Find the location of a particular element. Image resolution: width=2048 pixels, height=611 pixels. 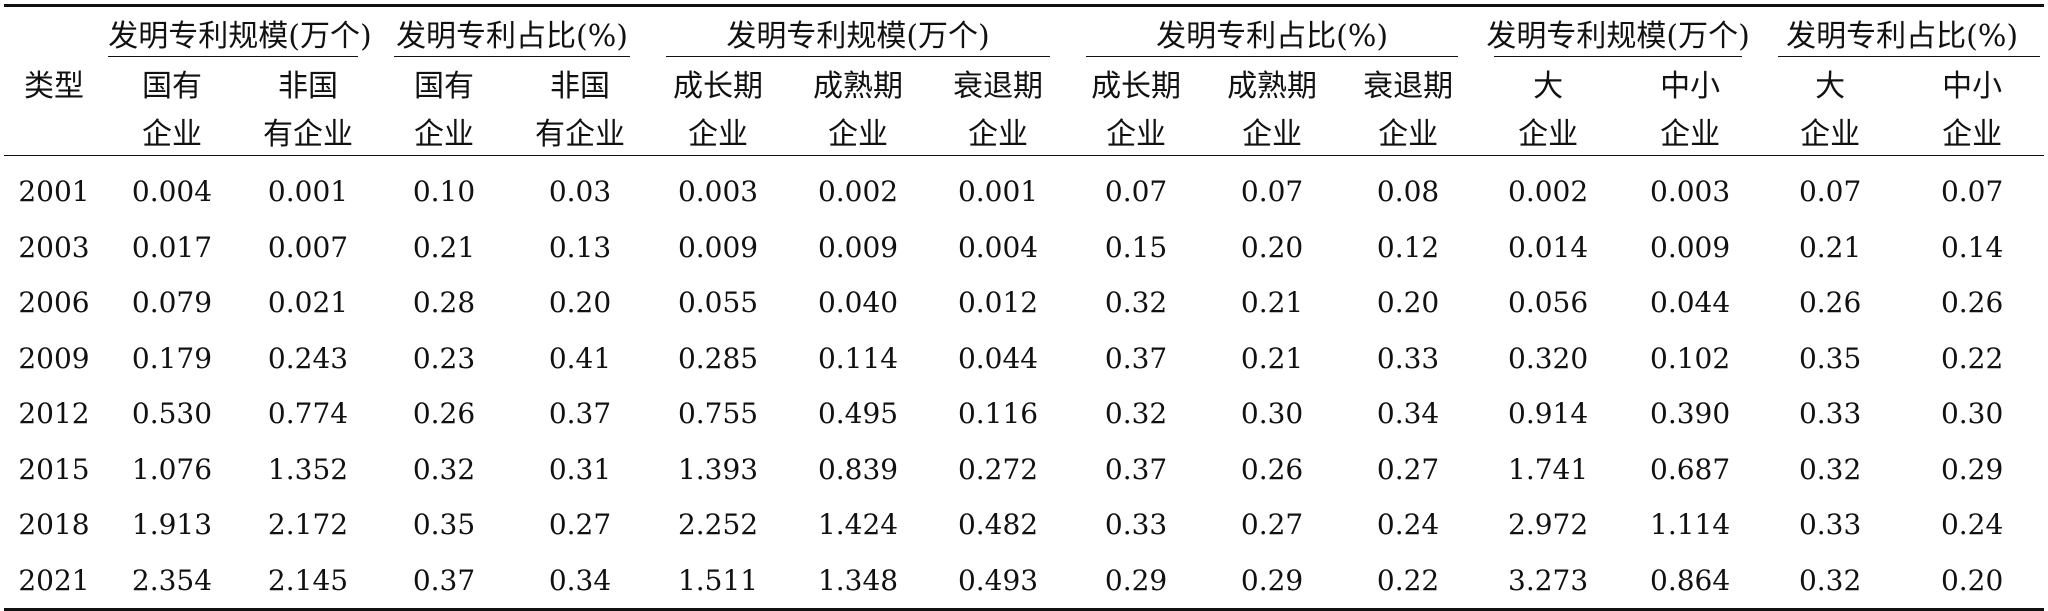

value-cell: 0.002 is located at coordinates (858, 192).